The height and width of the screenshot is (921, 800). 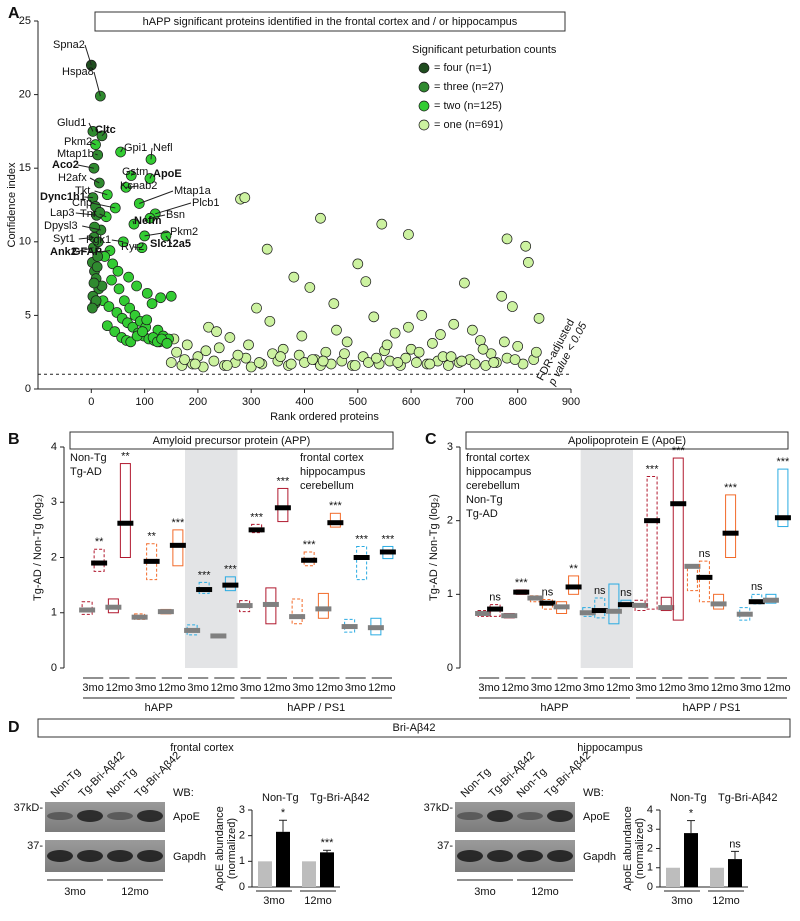 I want to click on panel-letter: C, so click(x=431, y=439).